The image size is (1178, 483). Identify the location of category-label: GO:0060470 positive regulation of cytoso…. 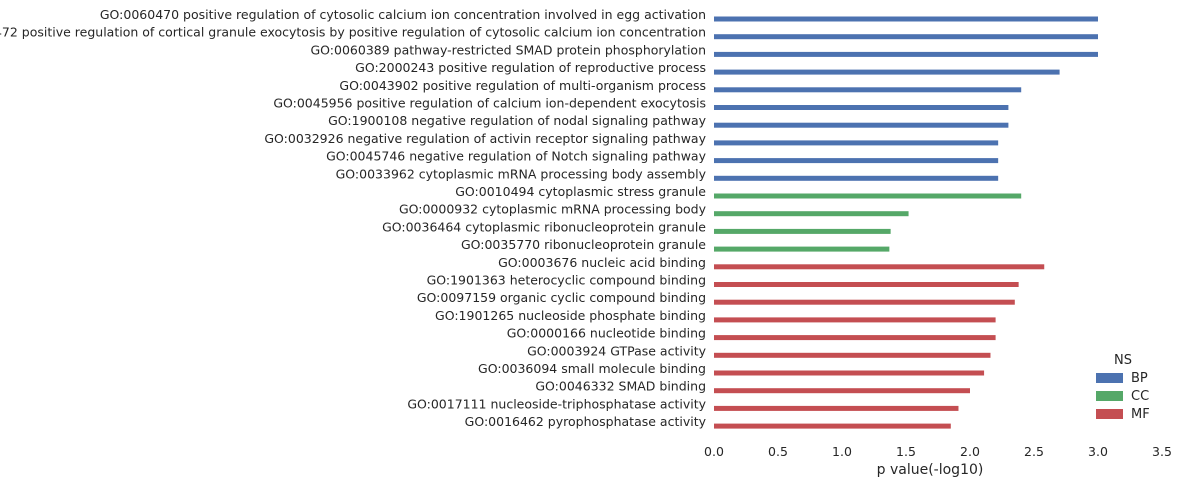
(403, 14).